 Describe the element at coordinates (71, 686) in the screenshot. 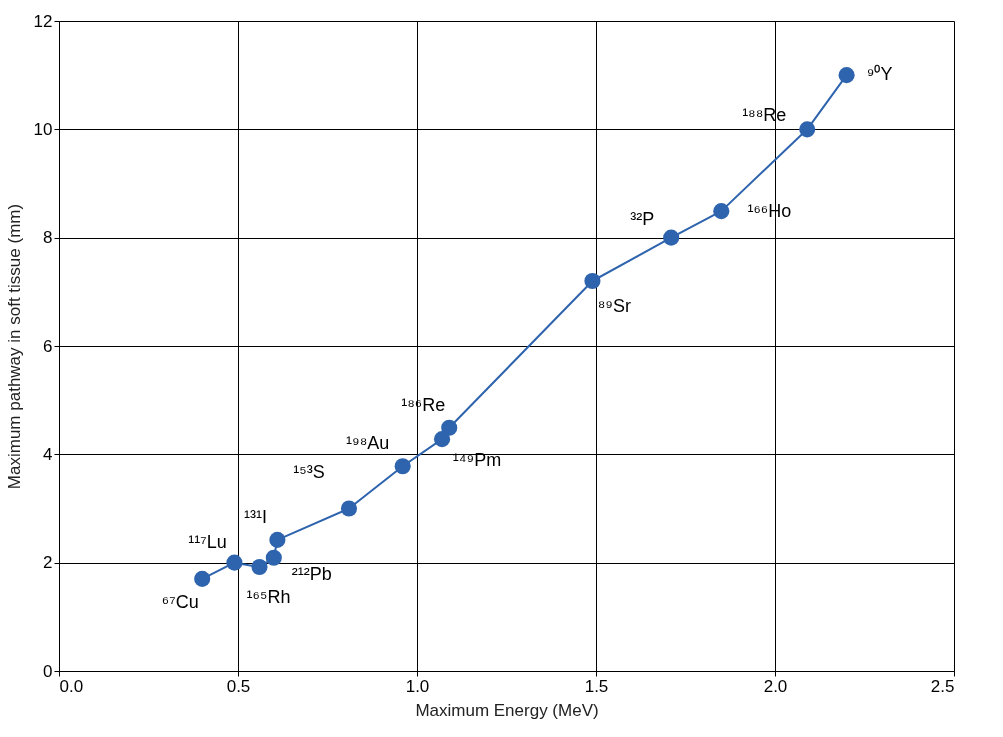

I see `x-tick-label: 0.0` at that location.